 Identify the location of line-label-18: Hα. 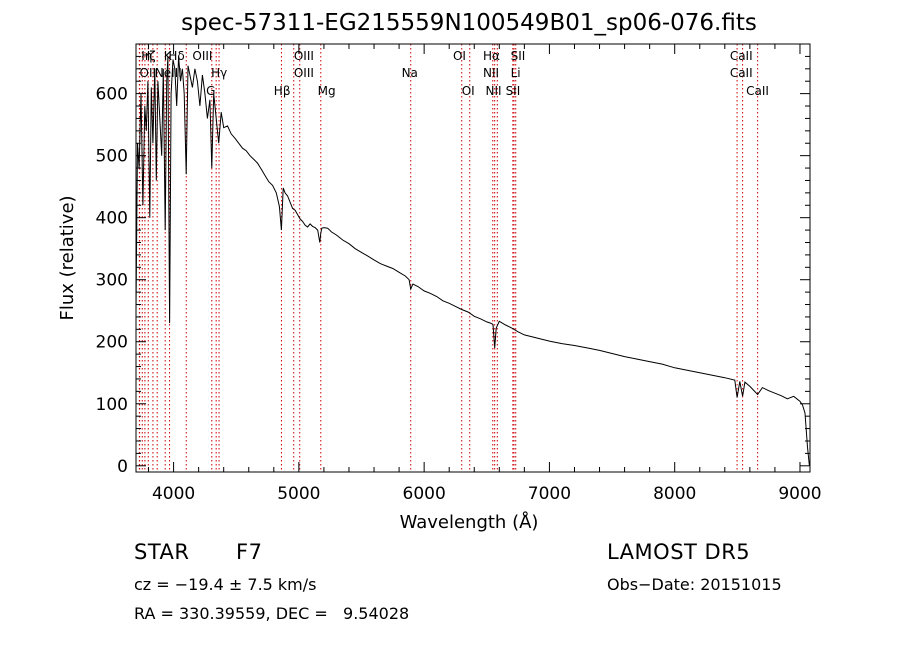
(491, 56).